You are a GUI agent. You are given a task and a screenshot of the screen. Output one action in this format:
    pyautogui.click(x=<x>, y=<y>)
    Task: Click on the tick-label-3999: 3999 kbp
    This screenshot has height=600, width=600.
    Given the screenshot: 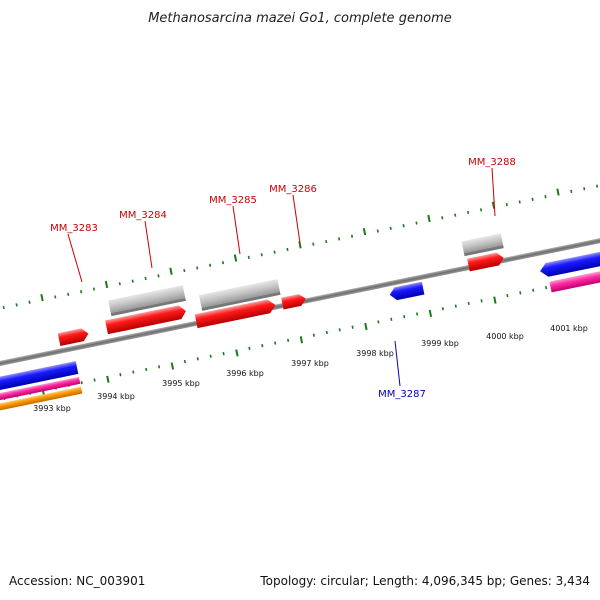 What is the action you would take?
    pyautogui.click(x=440, y=343)
    